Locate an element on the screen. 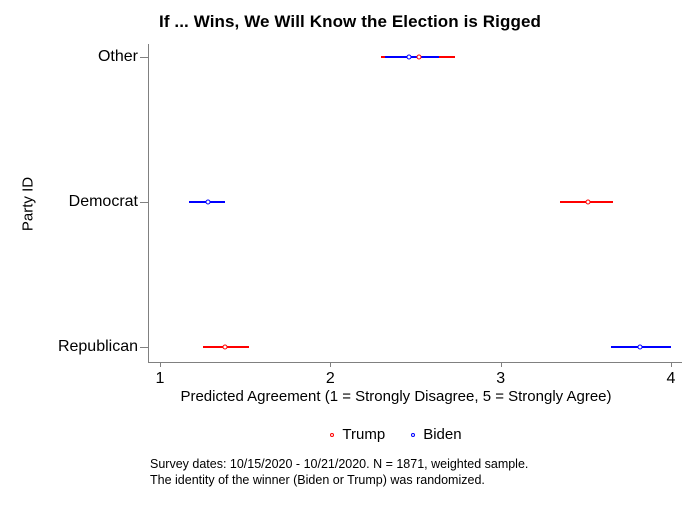 This screenshot has width=700, height=509. trump-marker-icon is located at coordinates (332, 434).